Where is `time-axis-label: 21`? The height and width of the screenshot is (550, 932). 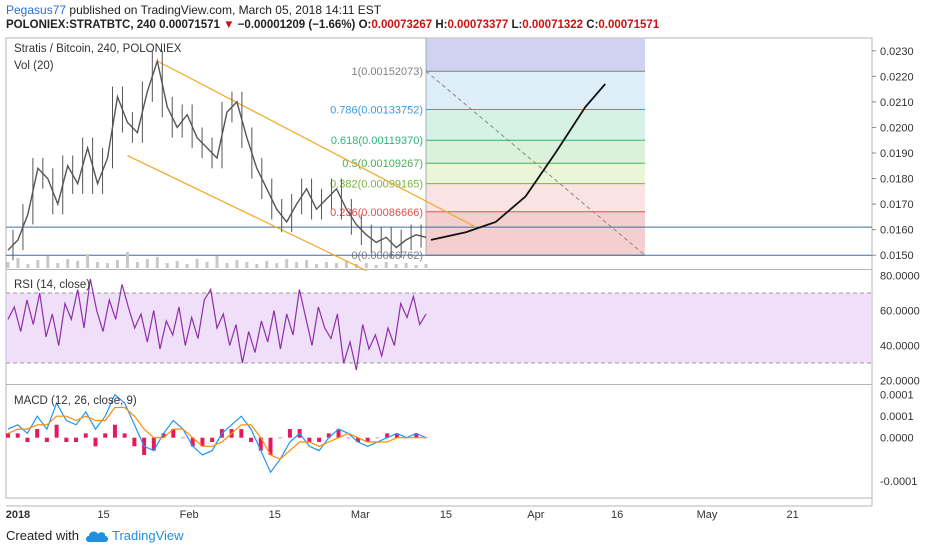 time-axis-label: 21 is located at coordinates (792, 515).